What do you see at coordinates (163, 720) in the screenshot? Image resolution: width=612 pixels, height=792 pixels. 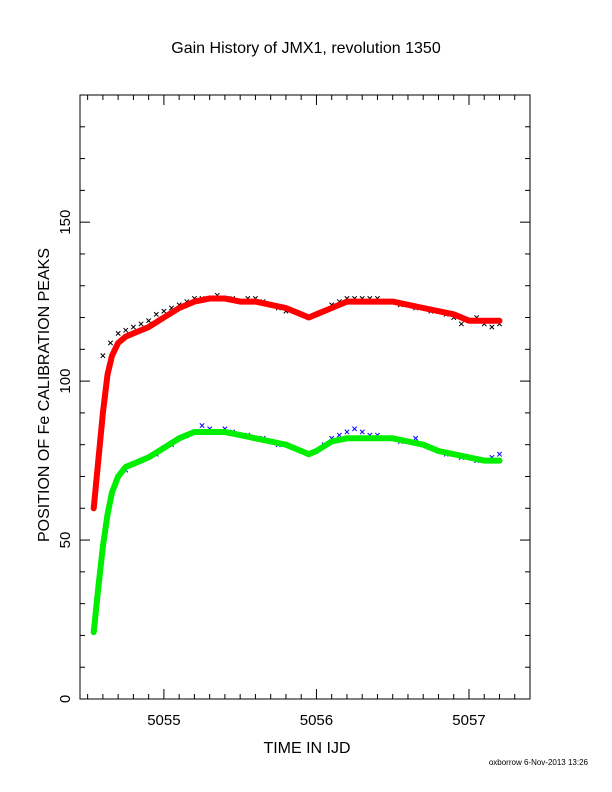 I see `x-tick-label: 5055` at bounding box center [163, 720].